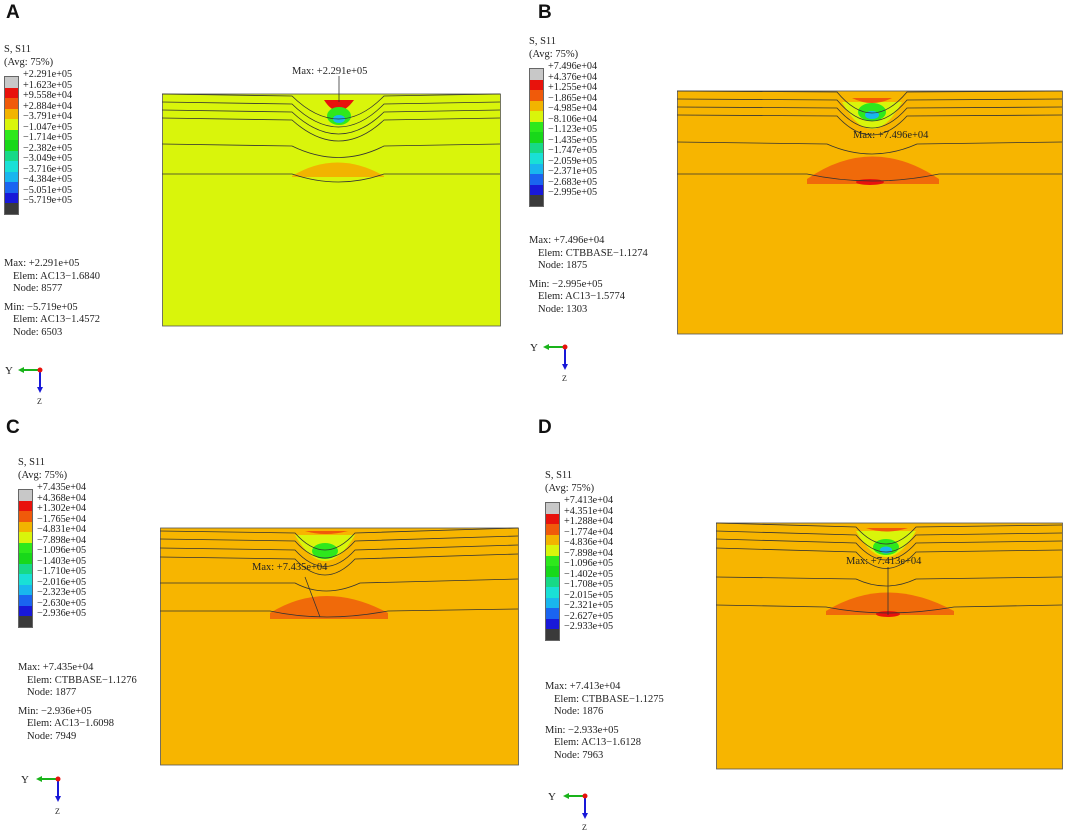 The width and height of the screenshot is (1065, 834). What do you see at coordinates (62, 613) in the screenshot?
I see `legend-value: −2.936e+05` at bounding box center [62, 613].